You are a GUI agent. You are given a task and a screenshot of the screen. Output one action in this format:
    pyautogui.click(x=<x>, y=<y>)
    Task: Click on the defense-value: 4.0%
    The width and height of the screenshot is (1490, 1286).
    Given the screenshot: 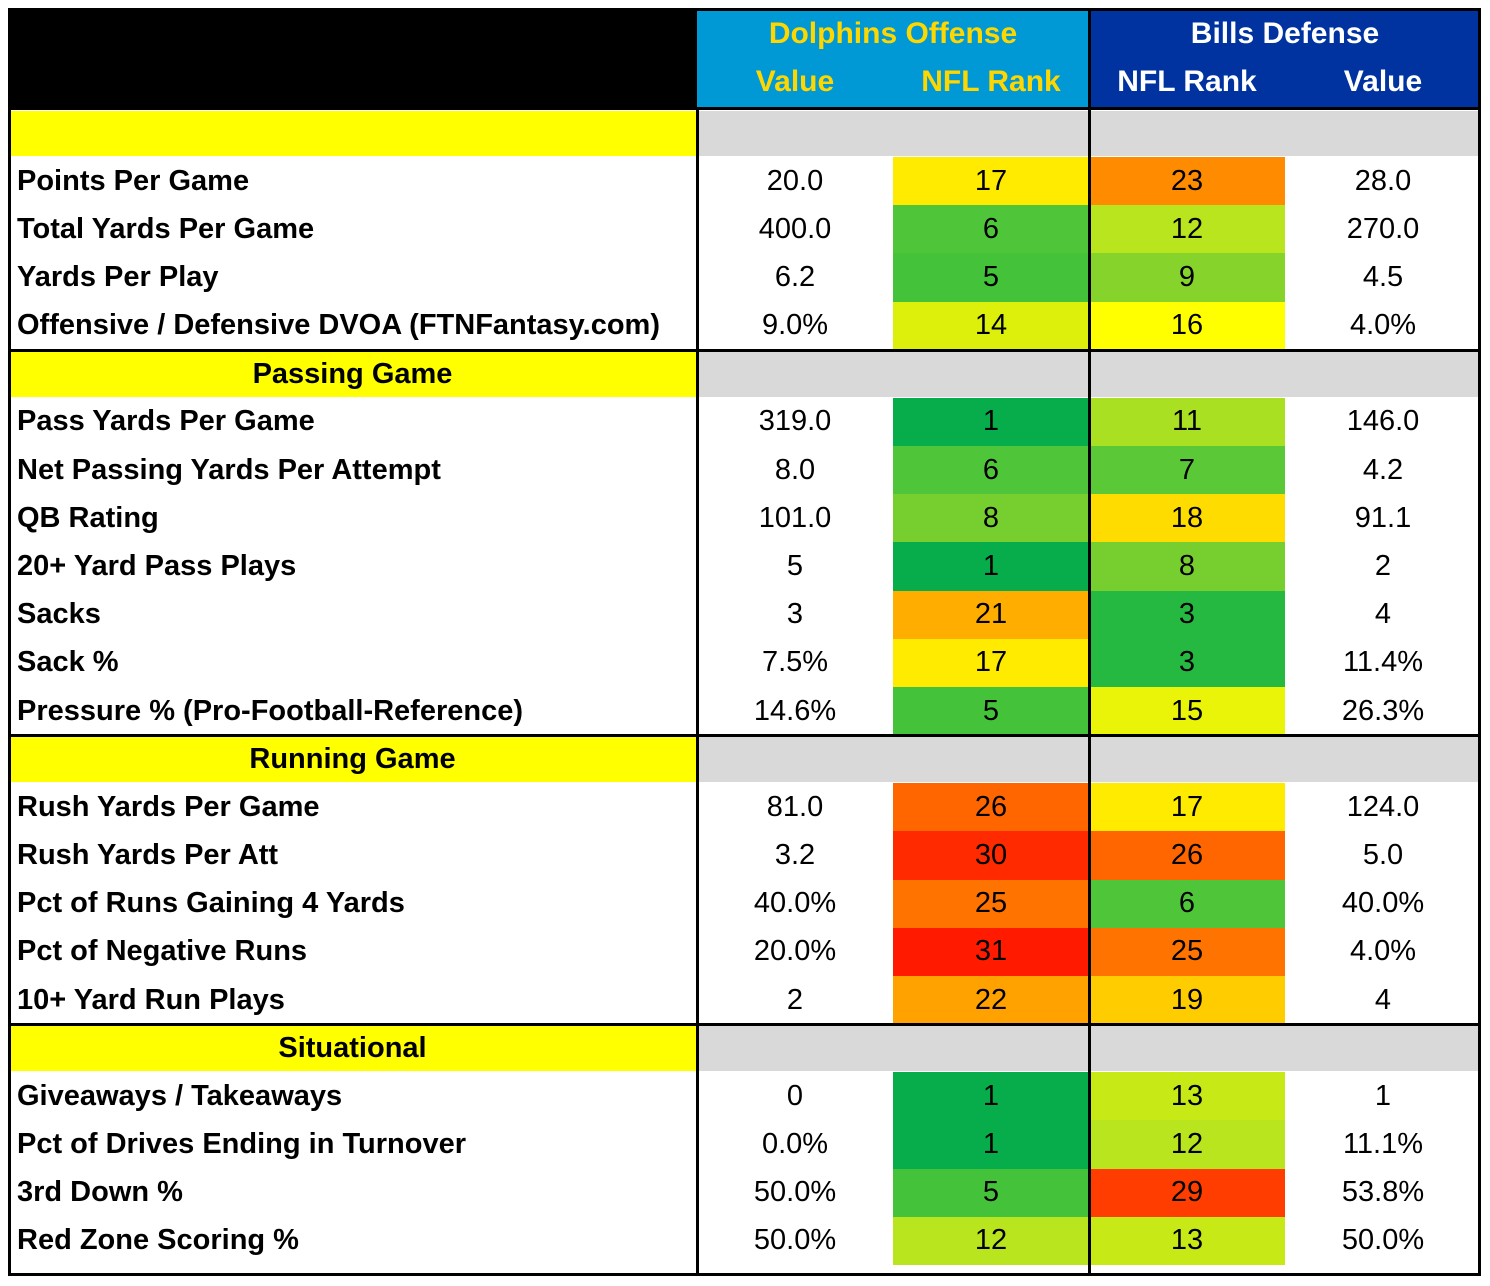 What is the action you would take?
    pyautogui.click(x=1383, y=951)
    